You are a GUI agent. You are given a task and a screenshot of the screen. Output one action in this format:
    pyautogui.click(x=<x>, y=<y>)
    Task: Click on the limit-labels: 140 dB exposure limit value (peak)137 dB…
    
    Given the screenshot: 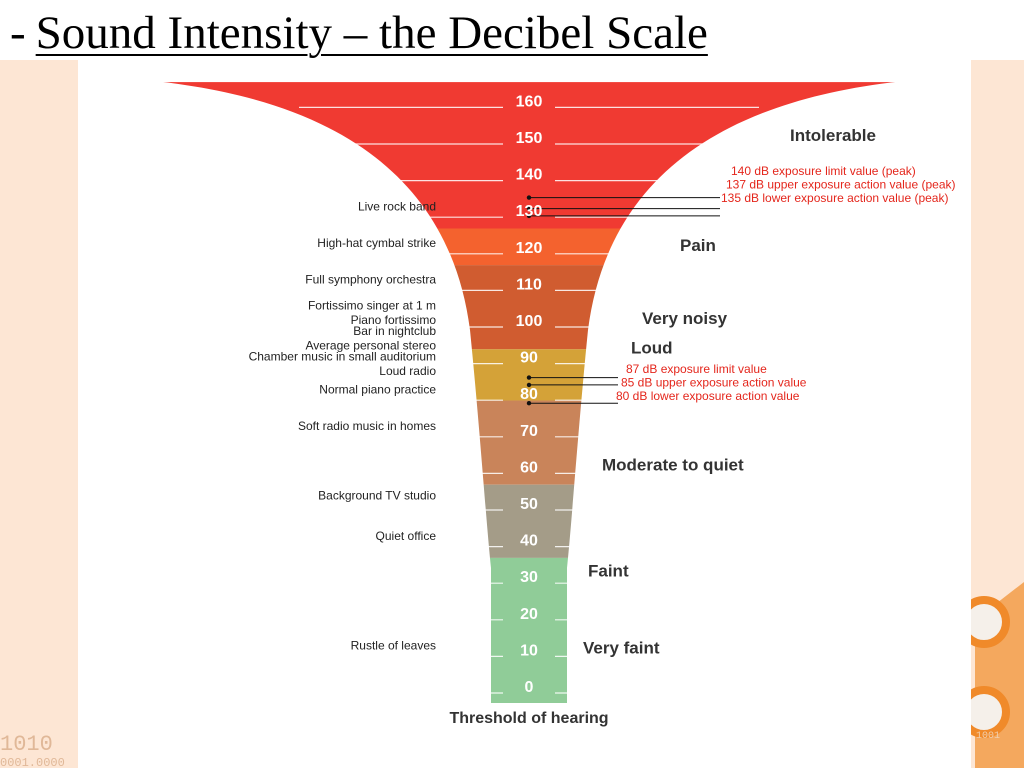 What is the action you would take?
    pyautogui.click(x=785, y=283)
    